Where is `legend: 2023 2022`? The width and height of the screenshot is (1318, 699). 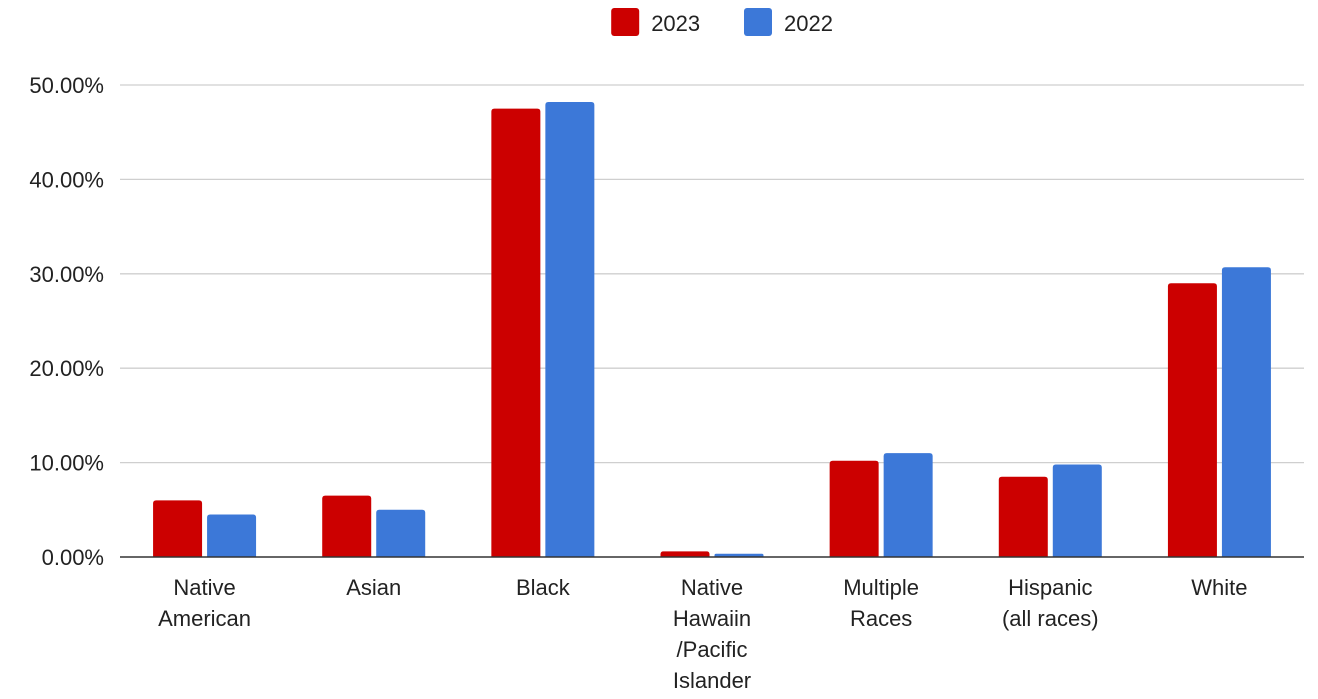
legend: 2023 2022 is located at coordinates (722, 22).